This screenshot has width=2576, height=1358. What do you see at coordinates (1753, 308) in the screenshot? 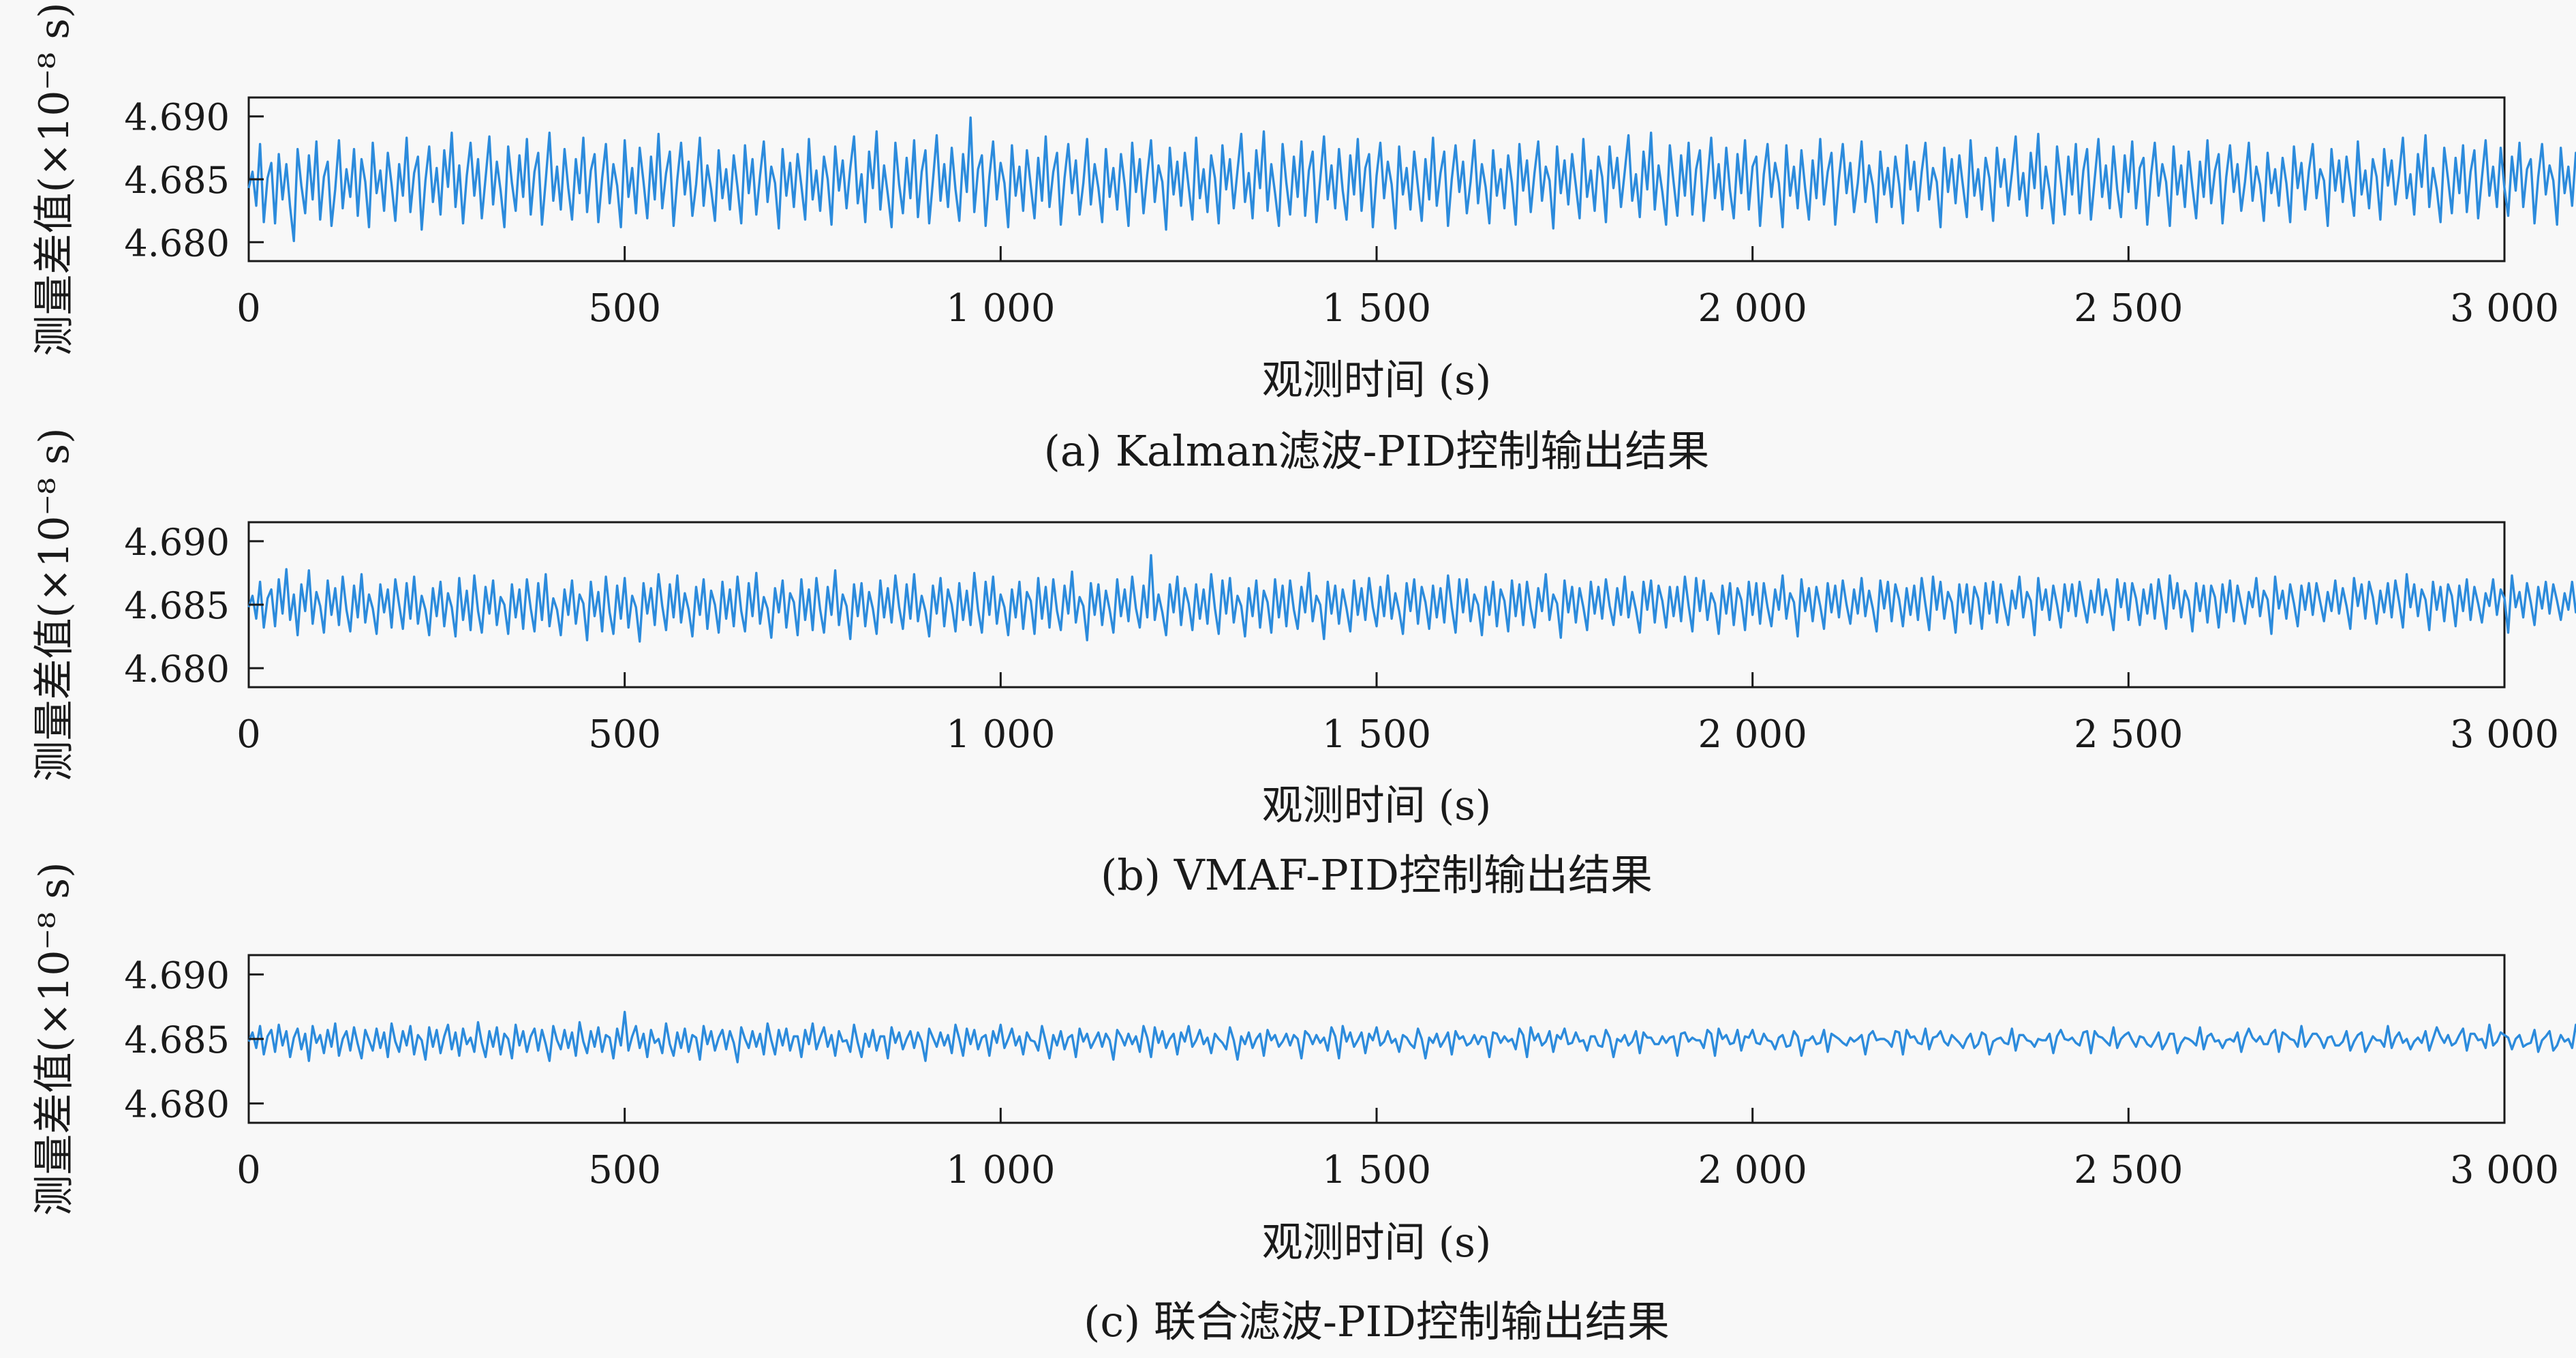
I see `x-tick-label-a: 2 000` at bounding box center [1753, 308].